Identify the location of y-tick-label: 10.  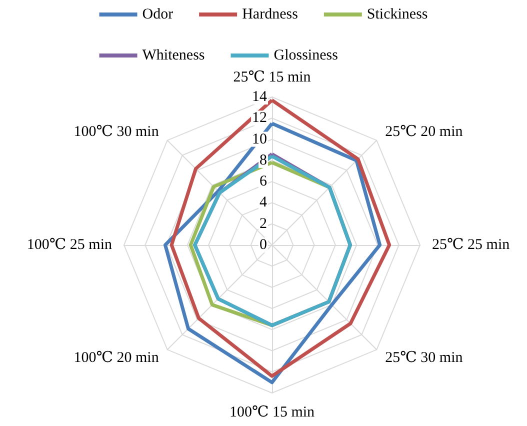
(259, 139).